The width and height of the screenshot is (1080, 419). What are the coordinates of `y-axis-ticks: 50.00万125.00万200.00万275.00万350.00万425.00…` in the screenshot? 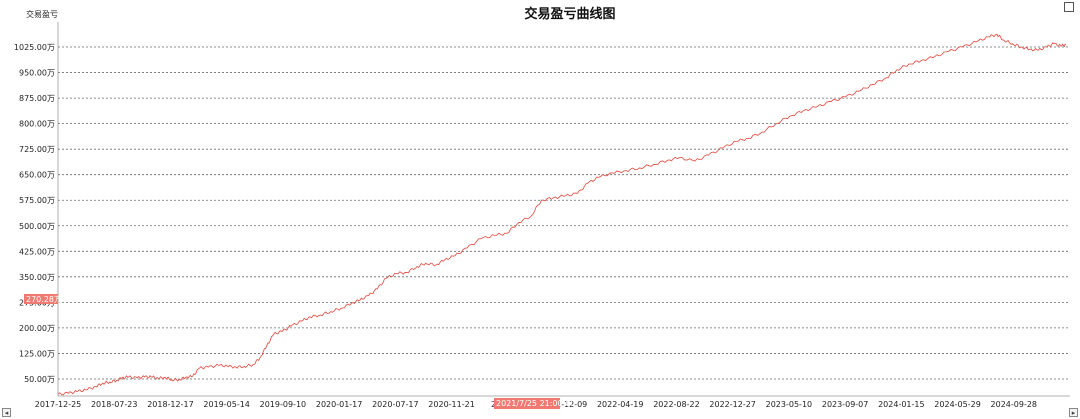 It's located at (34, 213).